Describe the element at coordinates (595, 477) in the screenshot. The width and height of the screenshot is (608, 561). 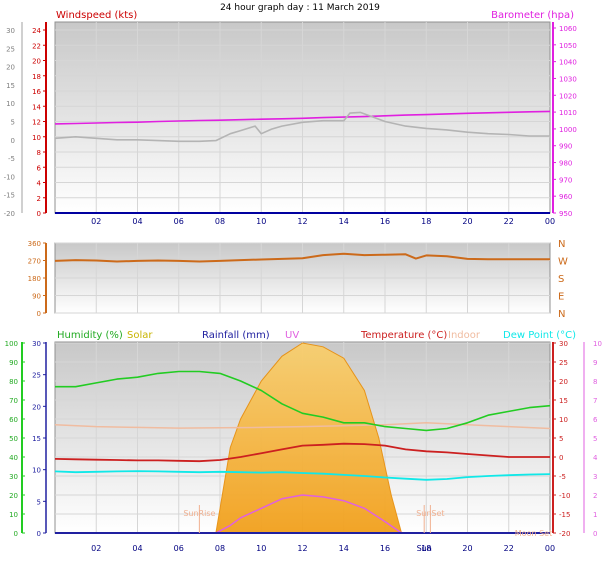
I see `uv-tick-3: 3` at that location.